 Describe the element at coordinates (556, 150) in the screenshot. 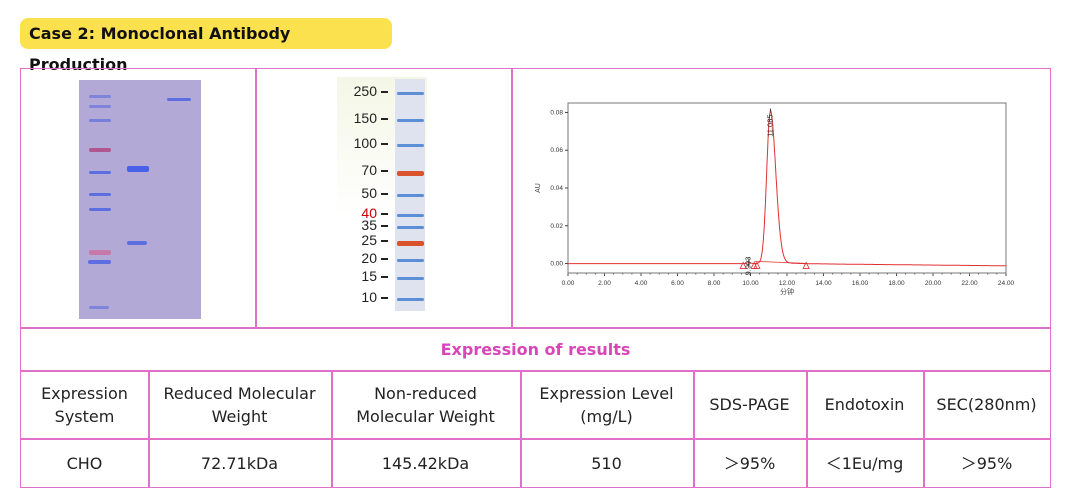

I see `y-tick-label: 0.06` at that location.